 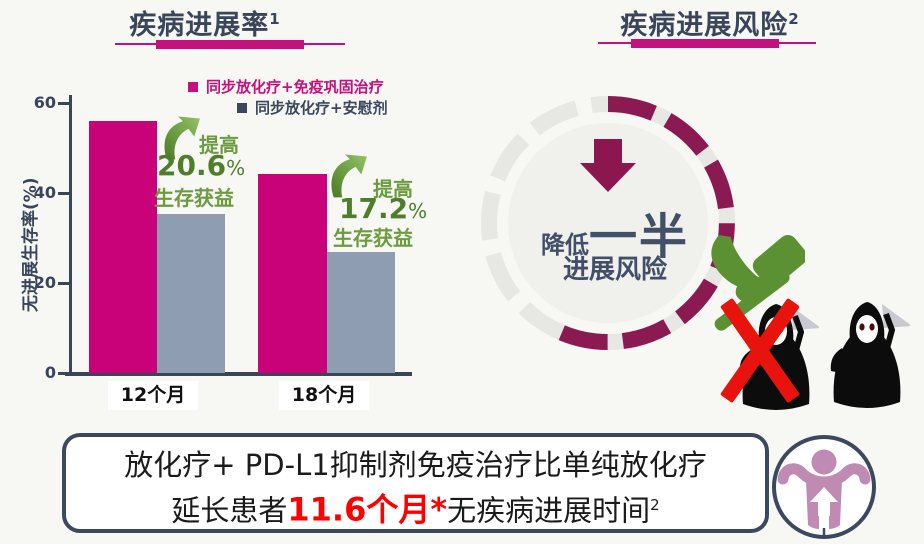 What do you see at coordinates (655, 505) in the screenshot?
I see `banner-footnote-marker: 2` at bounding box center [655, 505].